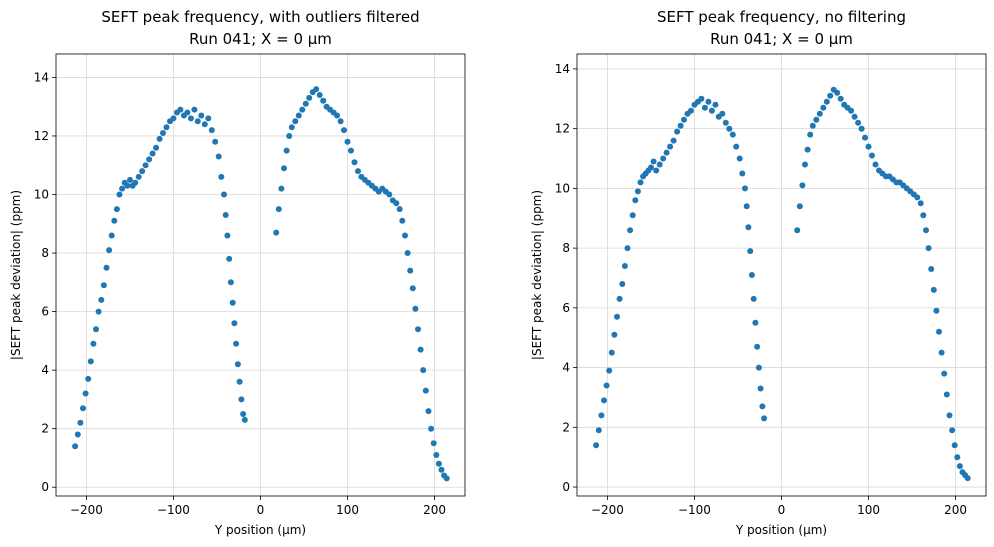 The height and width of the screenshot is (547, 994). I want to click on y-tick-label: 4, so click(566, 368).